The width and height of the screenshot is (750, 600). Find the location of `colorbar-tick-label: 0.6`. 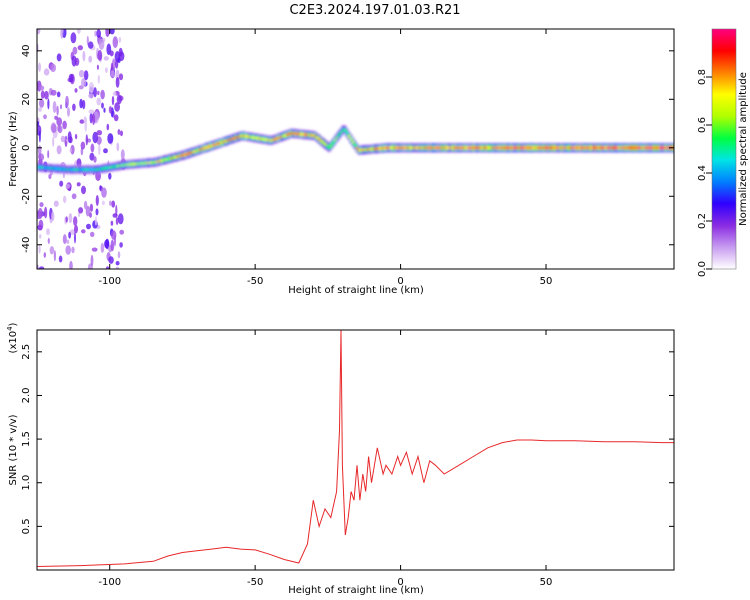

colorbar-tick-label: 0.6 is located at coordinates (702, 125).